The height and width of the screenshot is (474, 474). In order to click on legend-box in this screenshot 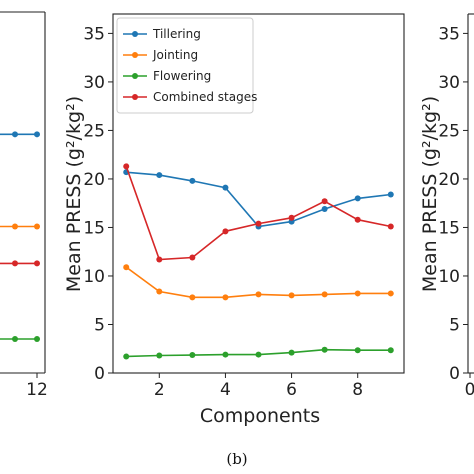, I will do `click(185, 65)`.